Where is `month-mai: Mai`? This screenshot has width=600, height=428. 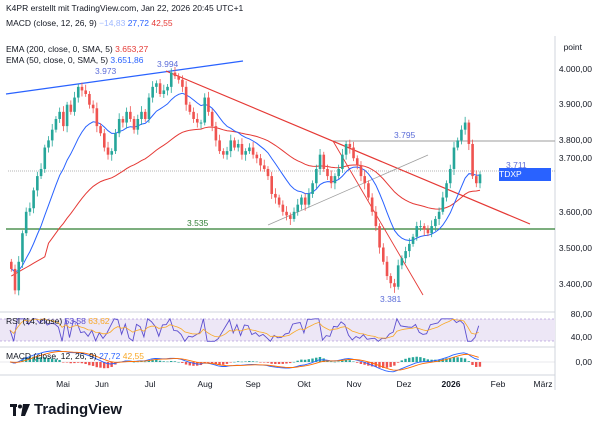
month-mai: Mai is located at coordinates (63, 384).